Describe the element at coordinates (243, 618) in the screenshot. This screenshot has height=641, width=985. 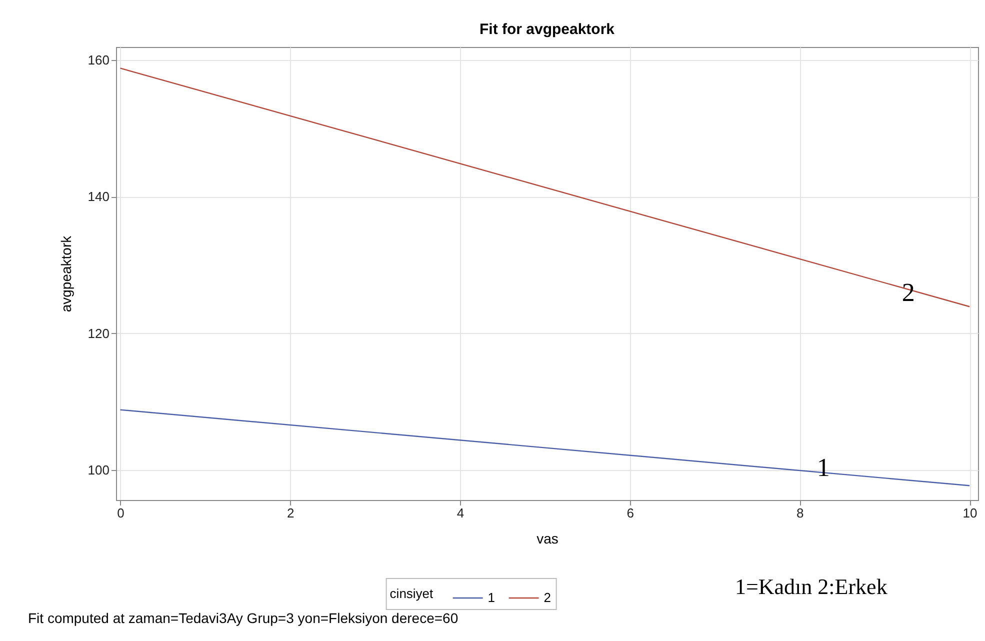
I see `text: Fit computed at zaman=Tedavi3Ay Grup=3 yon=Fleksiyon derece=60` at that location.